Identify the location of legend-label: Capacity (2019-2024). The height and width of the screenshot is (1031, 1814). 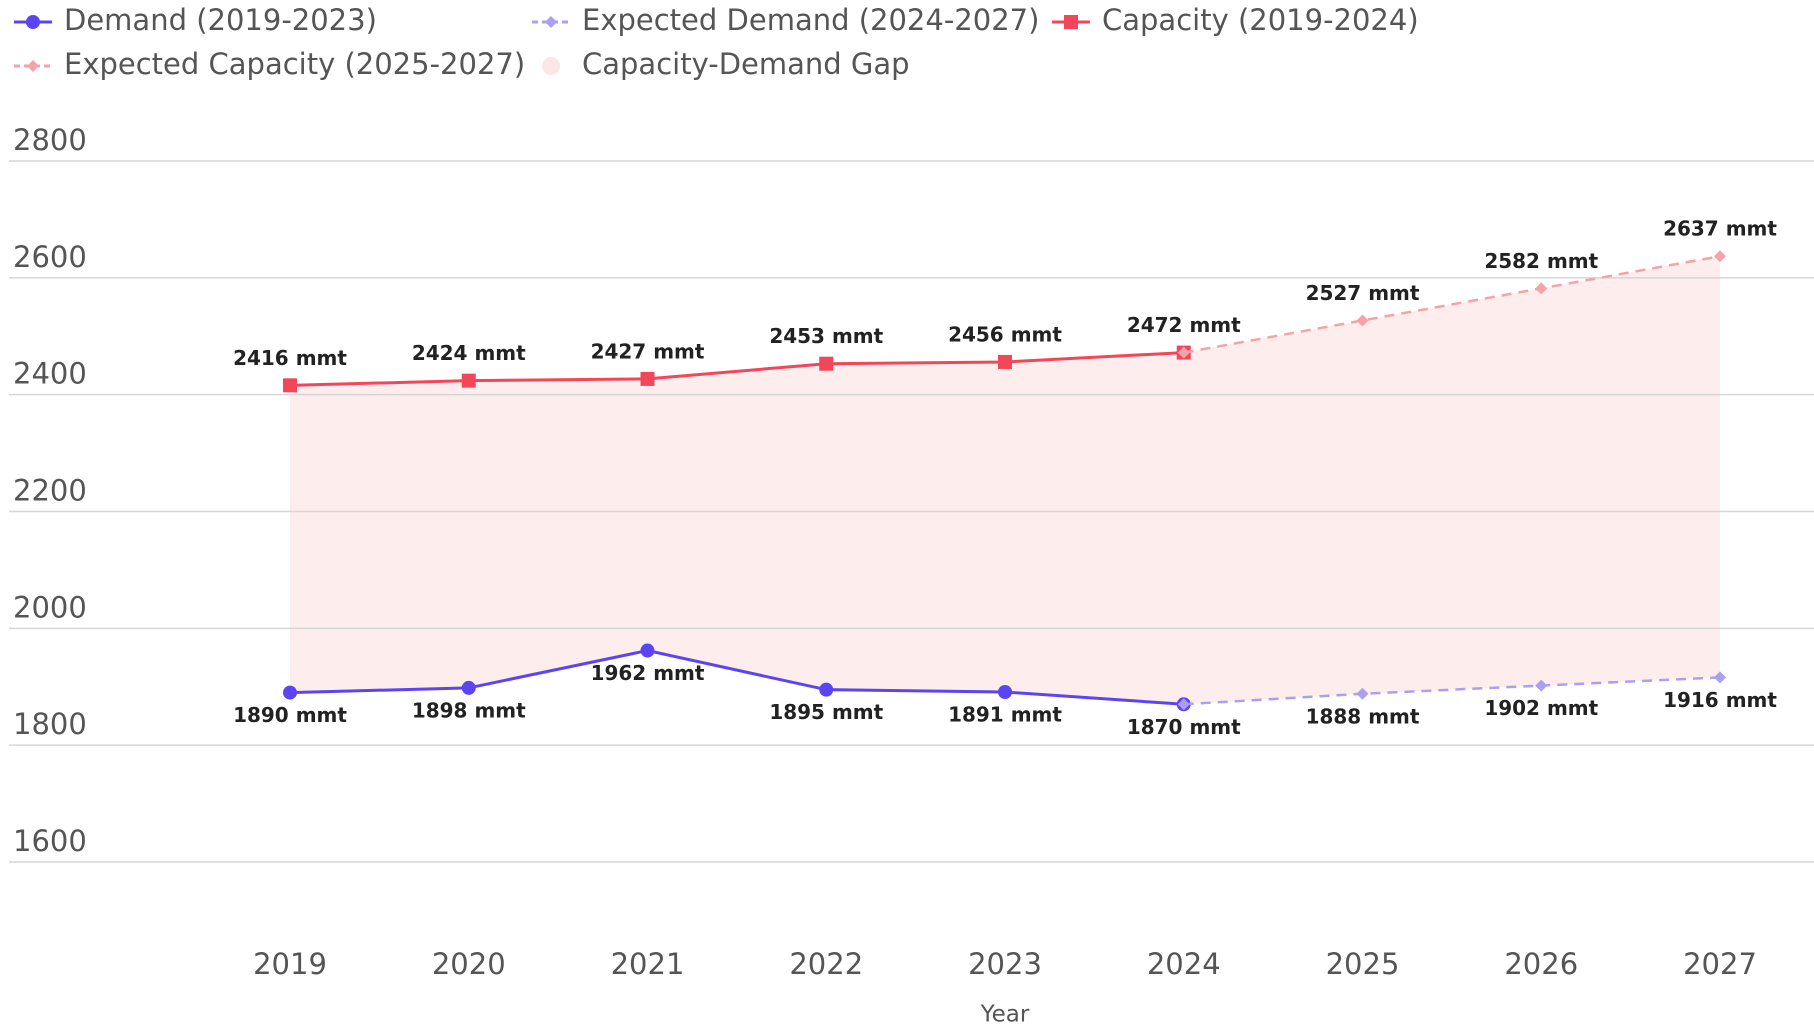
(1260, 20).